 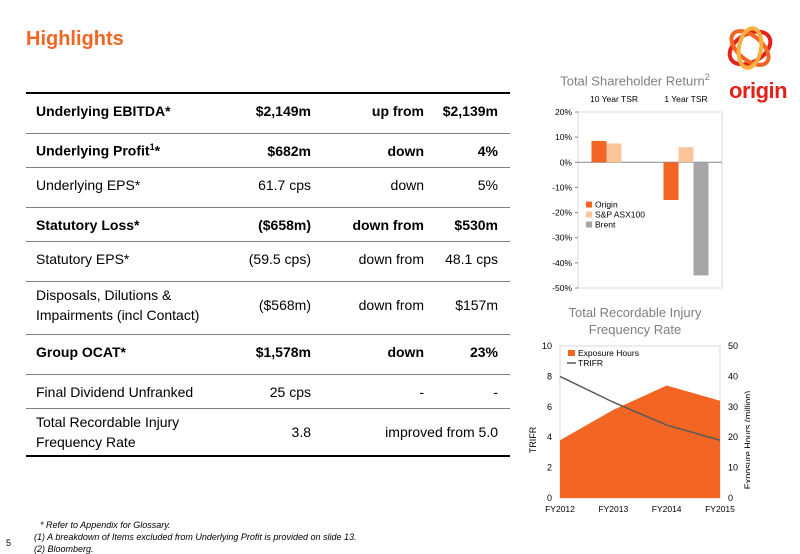 What do you see at coordinates (75, 39) in the screenshot?
I see `page-title: Highlights` at bounding box center [75, 39].